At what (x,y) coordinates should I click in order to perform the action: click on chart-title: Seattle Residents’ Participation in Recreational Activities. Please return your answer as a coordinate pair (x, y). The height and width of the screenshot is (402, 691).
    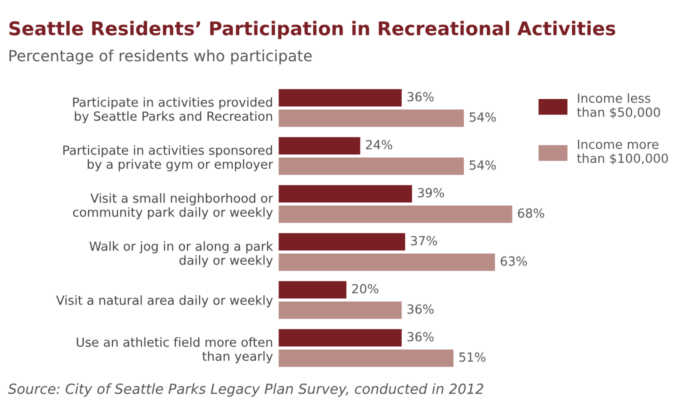
    Looking at the image, I should click on (312, 30).